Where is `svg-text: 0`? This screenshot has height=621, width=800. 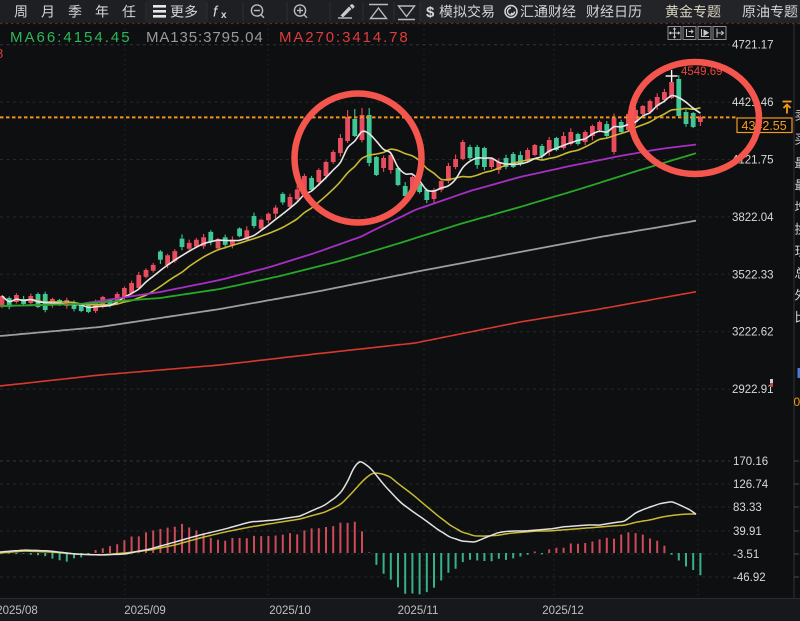 svg-text: 0 is located at coordinates (797, 402).